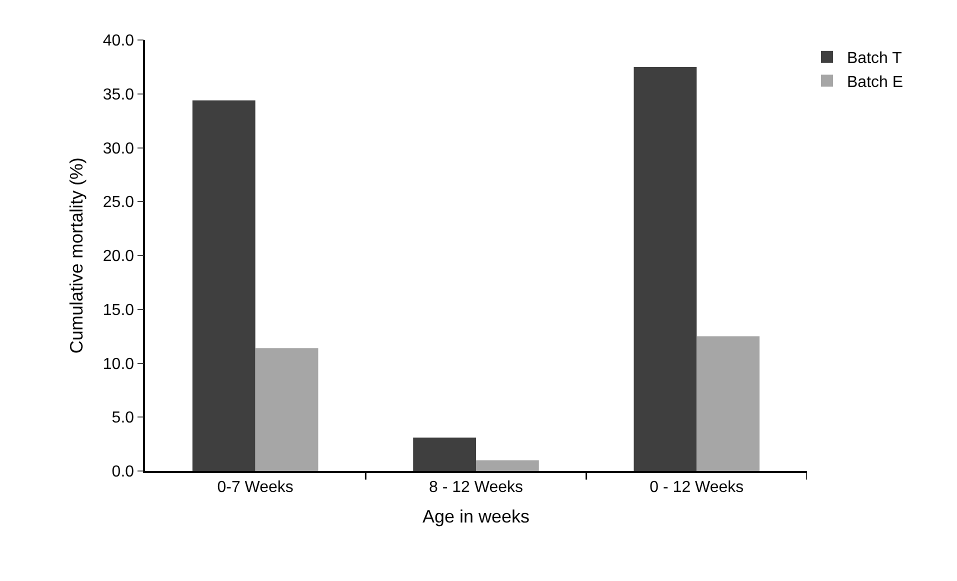  I want to click on x-tick-label: 0-7 Weeks, so click(255, 487).